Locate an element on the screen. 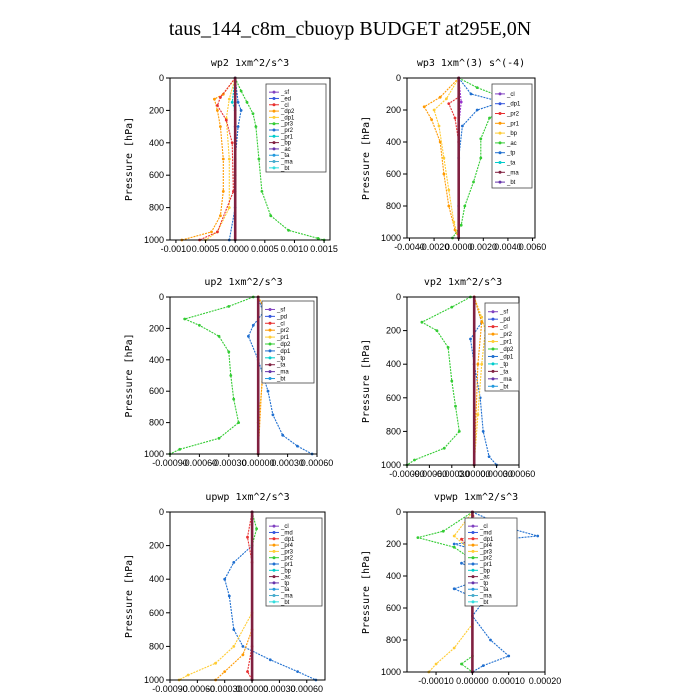 The height and width of the screenshot is (700, 700). legend-label: _dp2 is located at coordinates (506, 350).